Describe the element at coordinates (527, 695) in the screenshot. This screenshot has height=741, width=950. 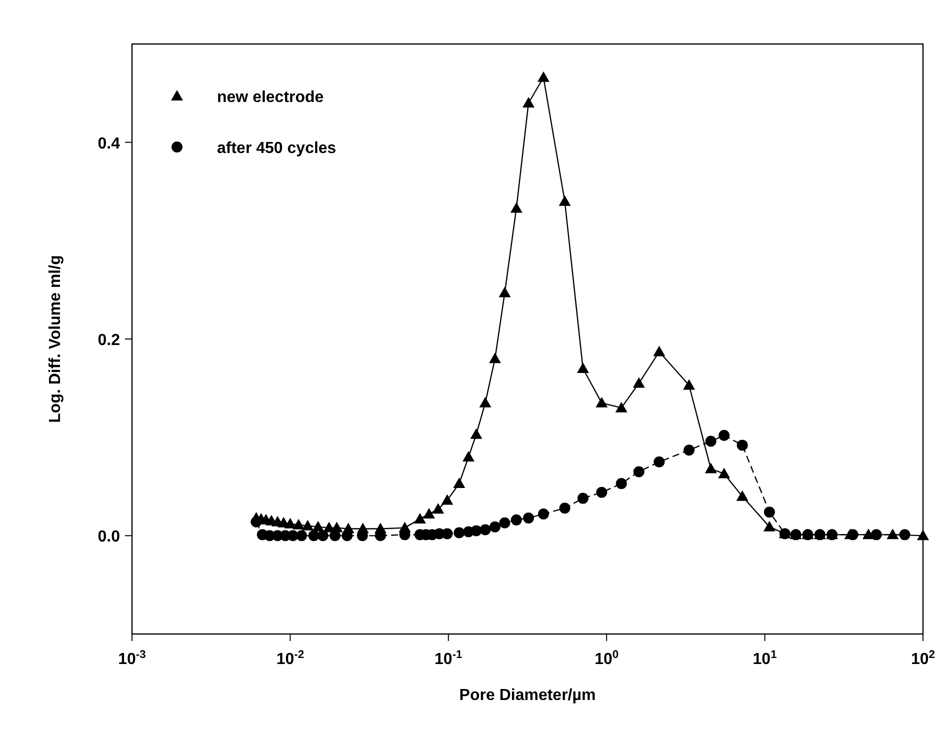
I see `x-axis-title: Pore Diameter/µm` at that location.